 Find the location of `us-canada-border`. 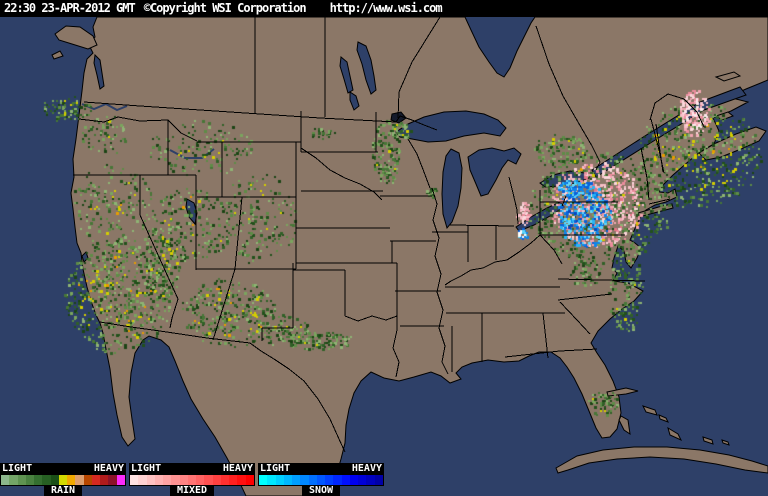

us-canada-border is located at coordinates (260, 116).